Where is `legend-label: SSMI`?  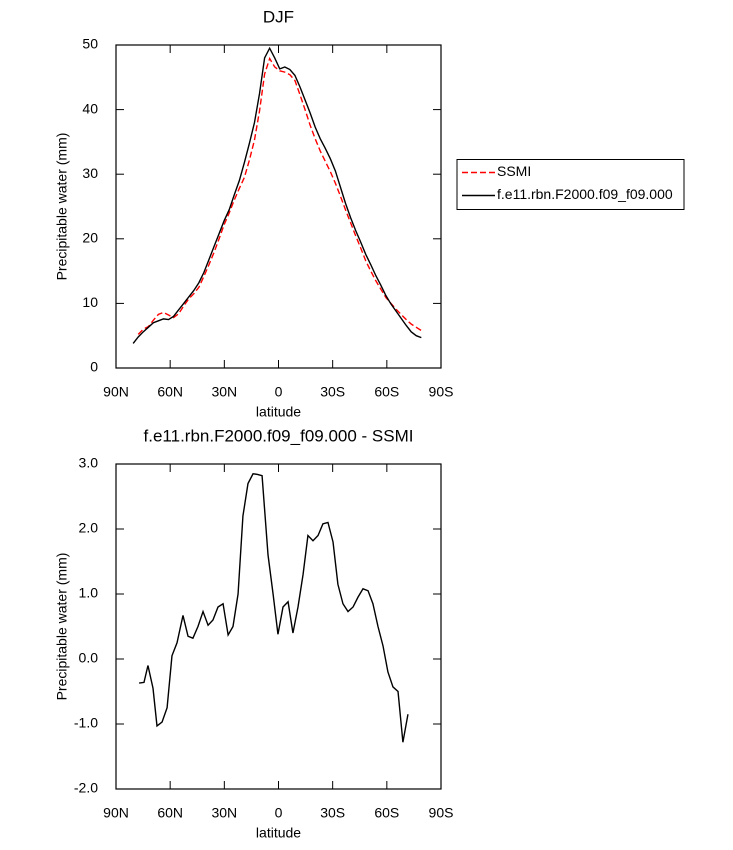 legend-label: SSMI is located at coordinates (514, 171).